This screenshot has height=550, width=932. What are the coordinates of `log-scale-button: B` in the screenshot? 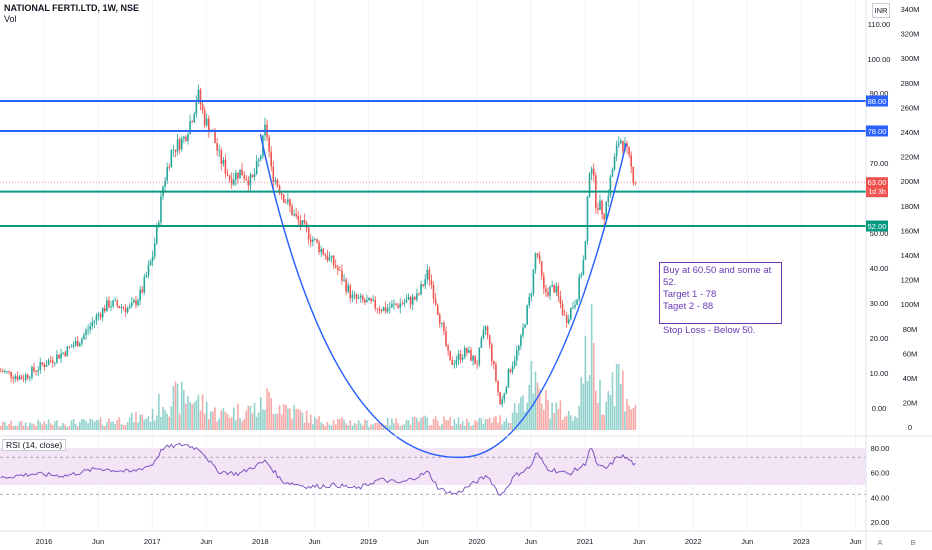 It's located at (913, 542).